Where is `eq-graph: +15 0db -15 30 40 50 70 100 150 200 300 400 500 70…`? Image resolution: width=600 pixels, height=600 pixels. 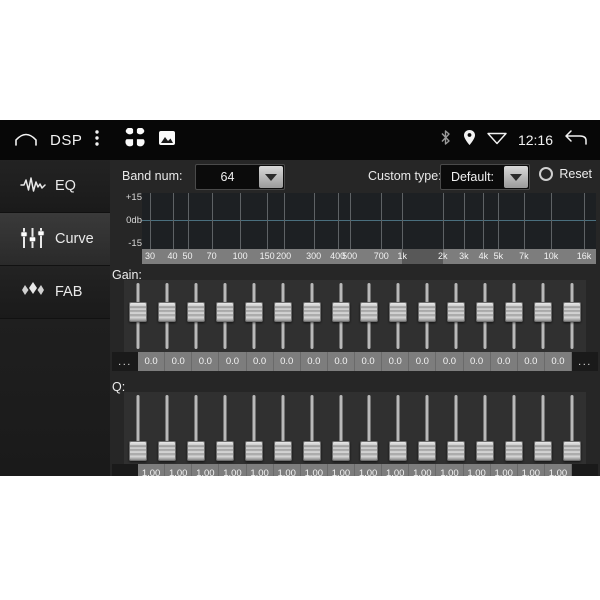
eq-graph: +15 0db -15 30 40 50 70 100 150 200 300 400 500 70… is located at coordinates (355, 228).